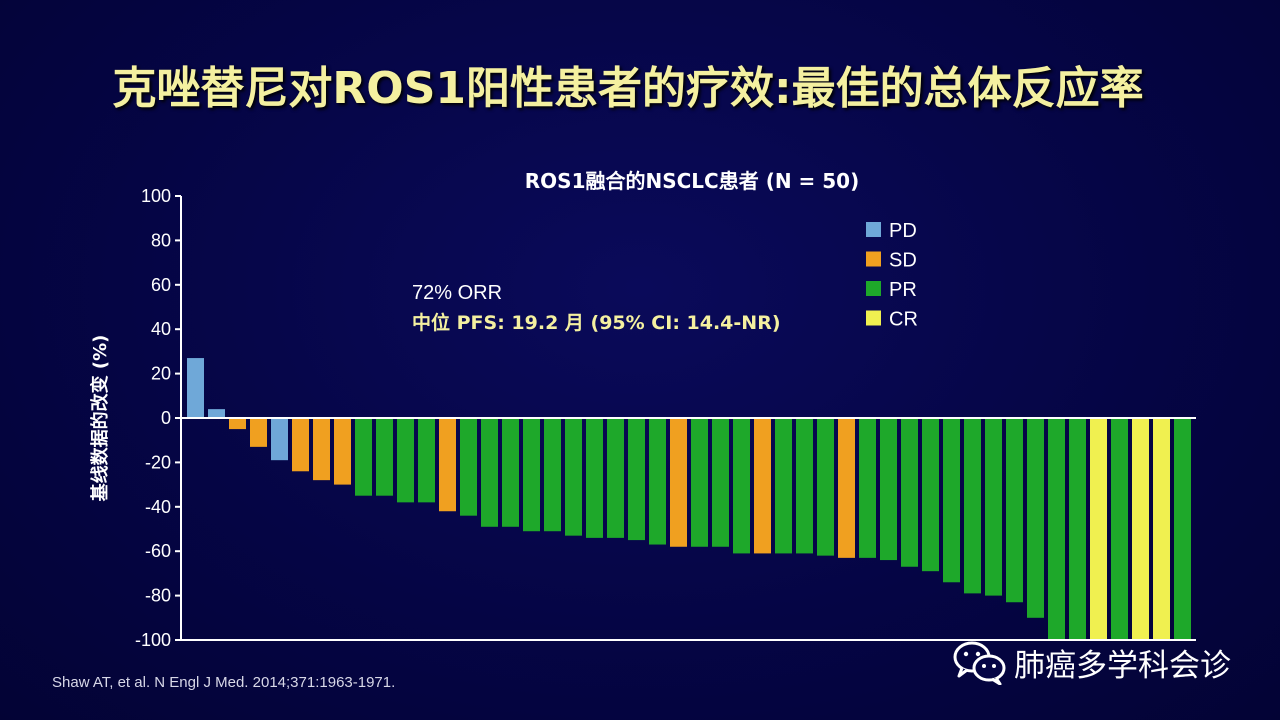 Image resolution: width=1280 pixels, height=720 pixels. What do you see at coordinates (158, 507) in the screenshot?
I see `y-tick-label: -40` at bounding box center [158, 507].